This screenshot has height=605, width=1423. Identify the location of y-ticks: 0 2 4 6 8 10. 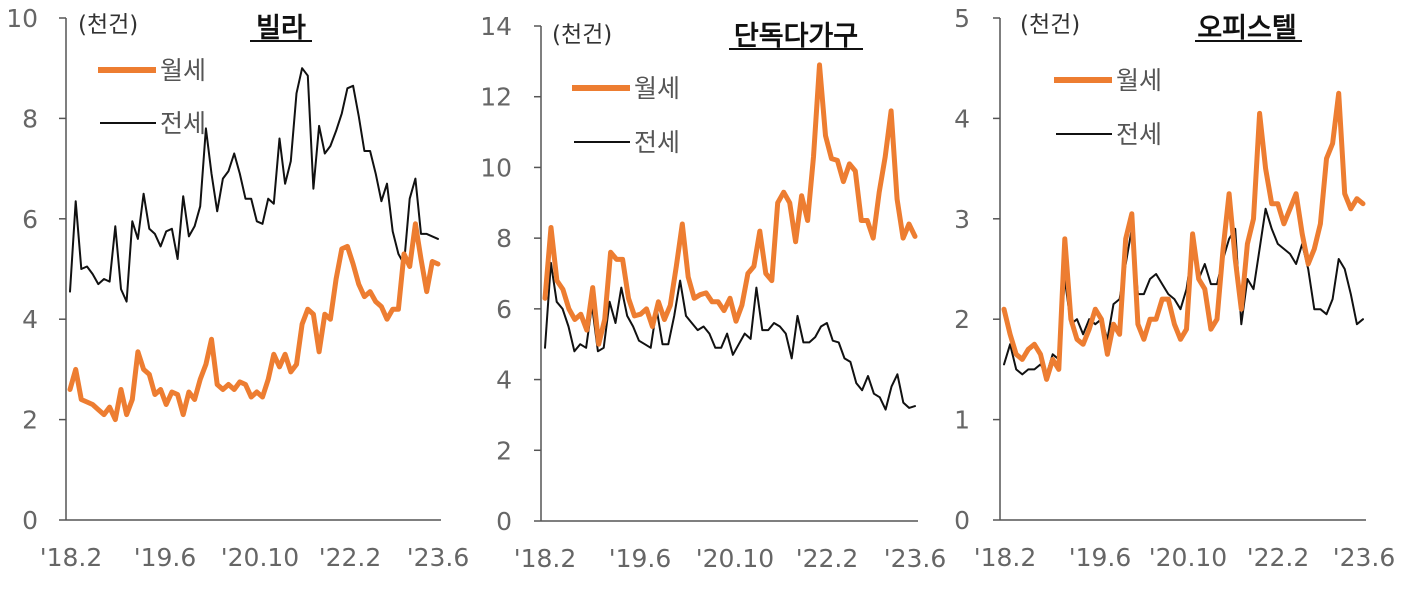
(36, 269).